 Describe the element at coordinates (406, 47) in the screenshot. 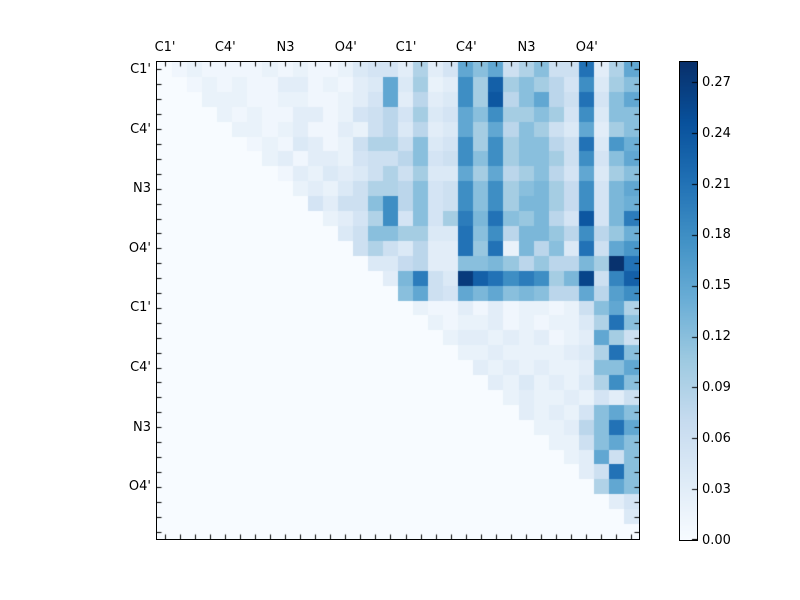

I see `x-tick-label-4: C1'` at that location.